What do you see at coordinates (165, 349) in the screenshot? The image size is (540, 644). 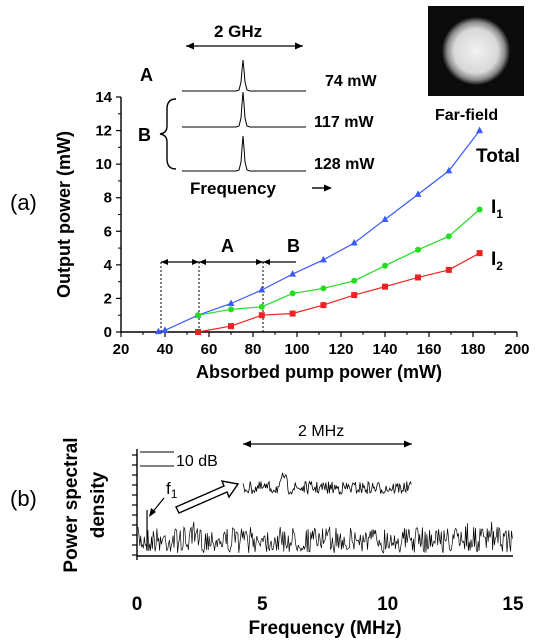 I see `x-tick-label: 40` at bounding box center [165, 349].